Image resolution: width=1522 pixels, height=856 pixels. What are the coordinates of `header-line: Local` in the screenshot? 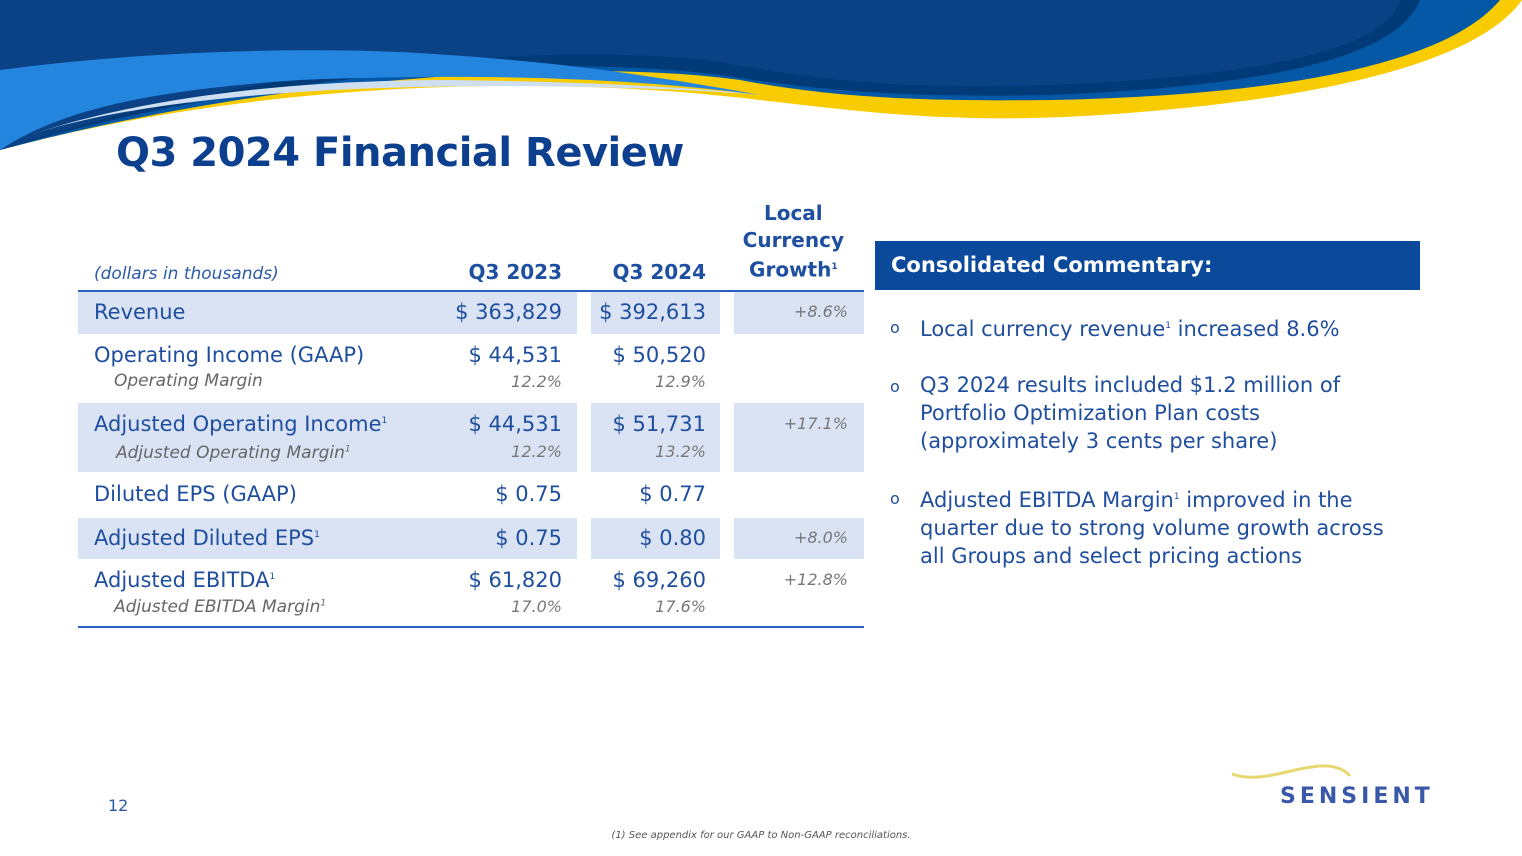 It's located at (793, 213).